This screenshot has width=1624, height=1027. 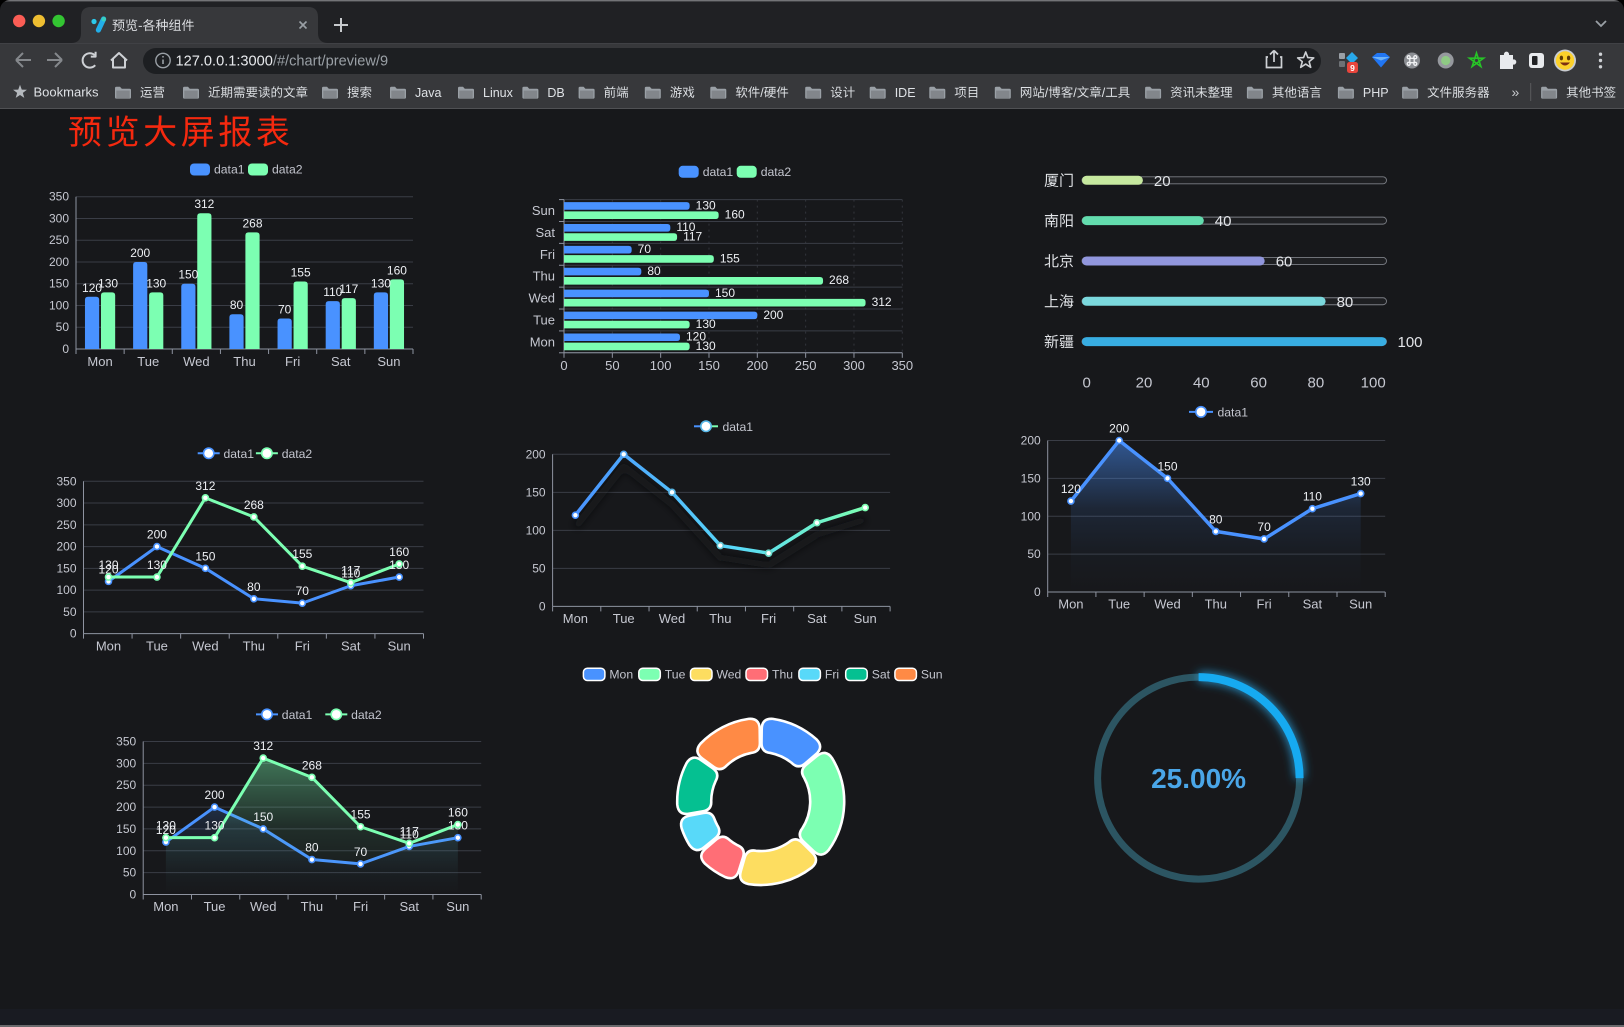 What do you see at coordinates (1352, 68) in the screenshot?
I see `svg-text: 9` at bounding box center [1352, 68].